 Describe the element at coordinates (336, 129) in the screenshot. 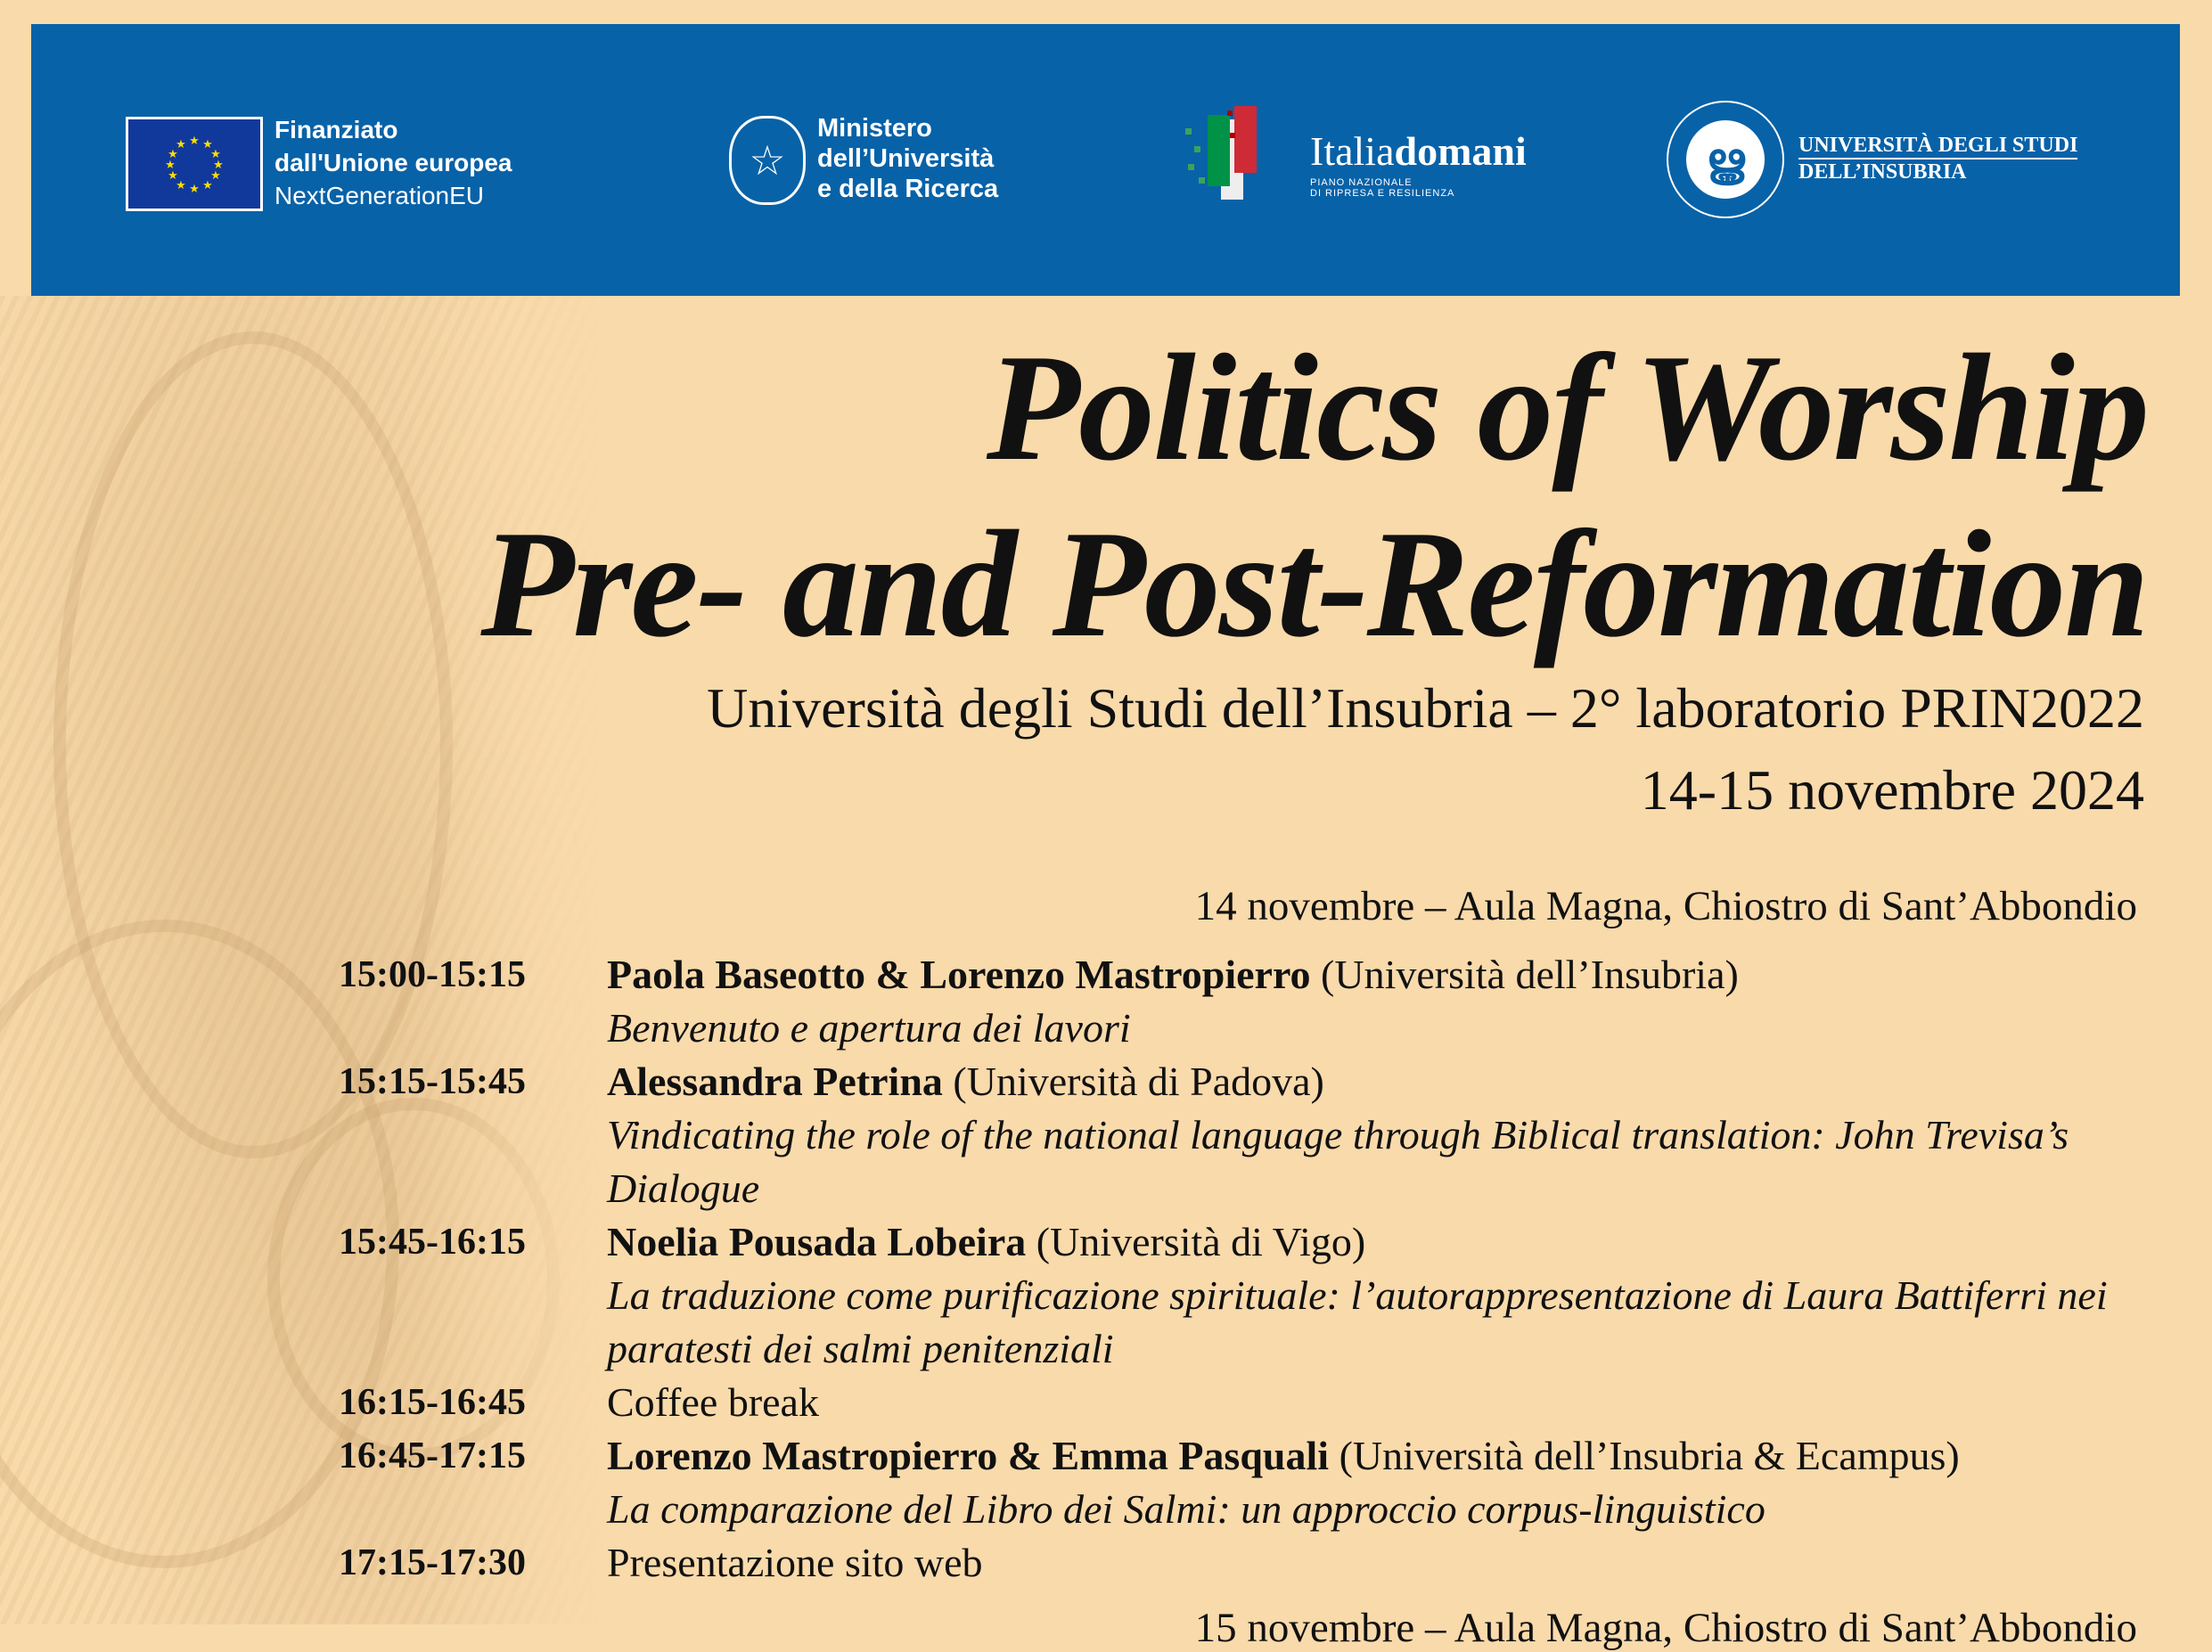

I see `eu-line1: Finanziato` at that location.